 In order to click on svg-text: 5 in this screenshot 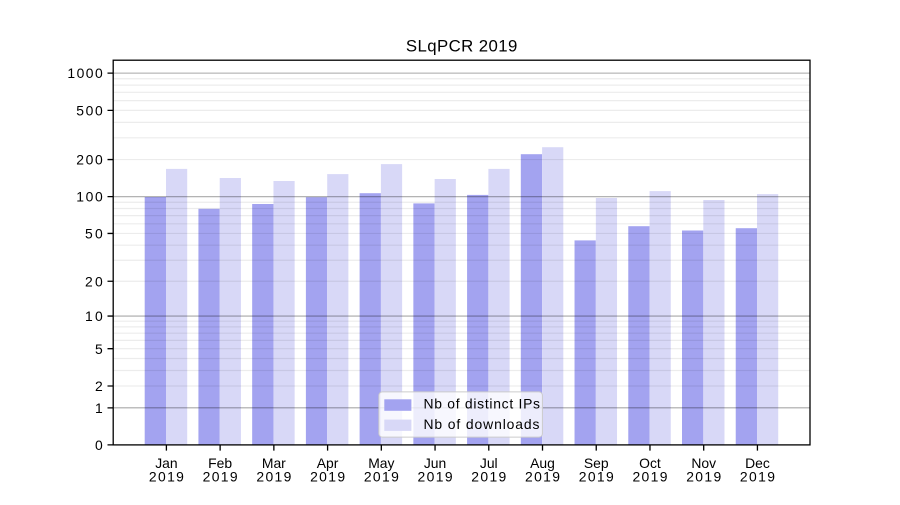, I will do `click(99, 349)`.